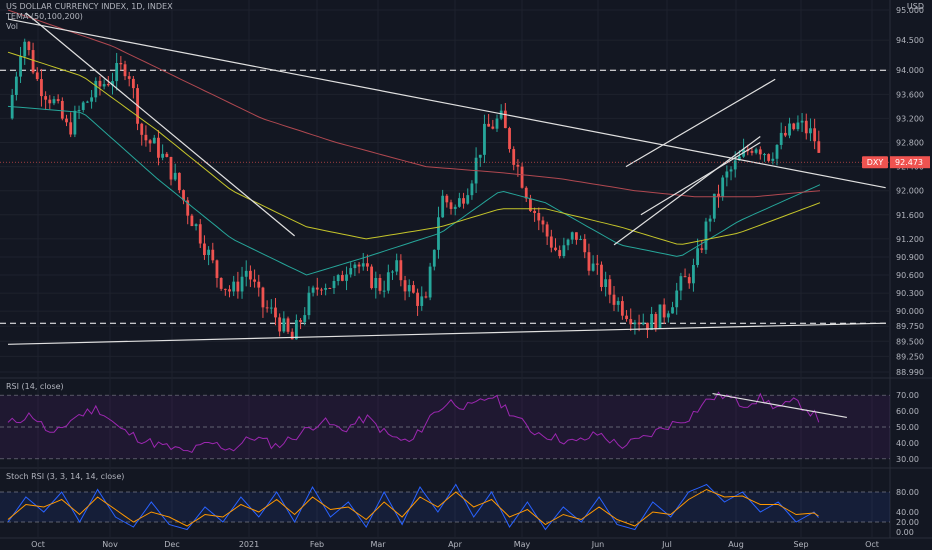  Describe the element at coordinates (35, 386) in the screenshot. I see `rsi-panel-label: RSI (14, close)` at that location.